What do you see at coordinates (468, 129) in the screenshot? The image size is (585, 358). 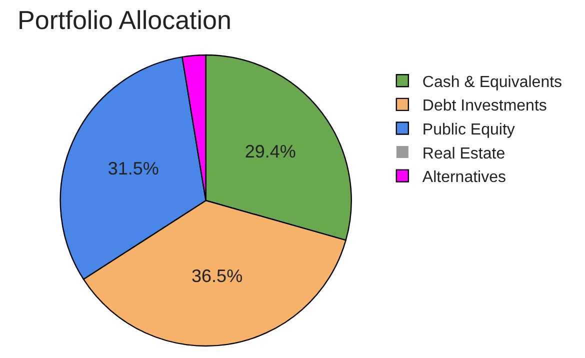 I see `legend-label: Public Equity` at bounding box center [468, 129].